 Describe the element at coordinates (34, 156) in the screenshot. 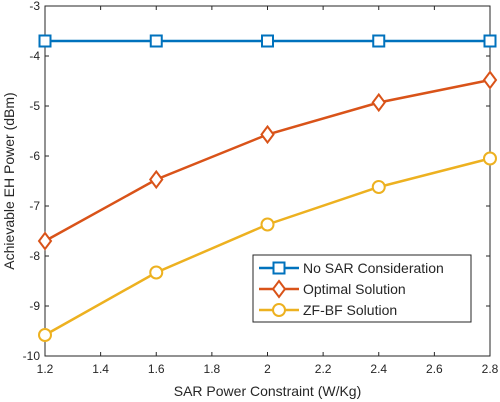

I see `y-tick-label: -6` at that location.